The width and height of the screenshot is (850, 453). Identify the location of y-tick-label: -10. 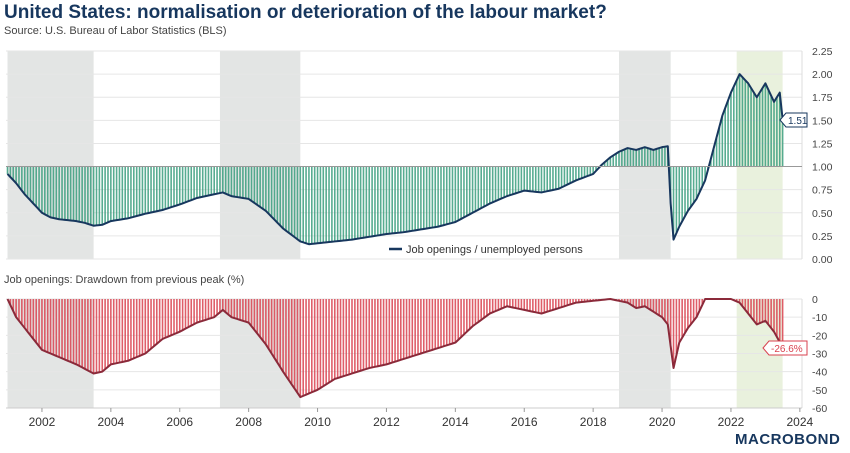
(819, 318).